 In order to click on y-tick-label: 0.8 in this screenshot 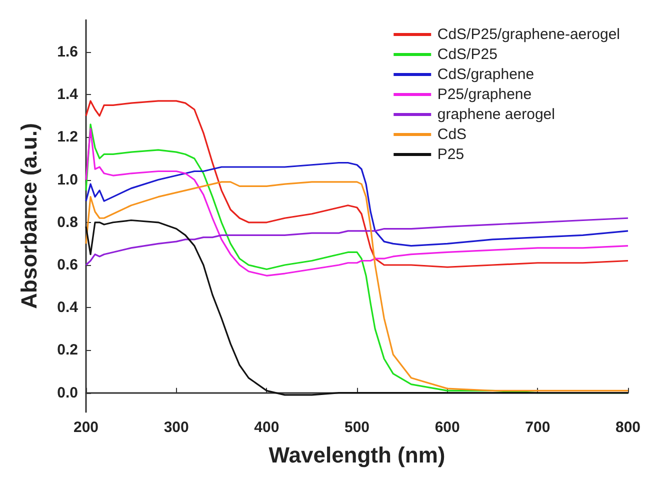, I will do `click(67, 222)`.